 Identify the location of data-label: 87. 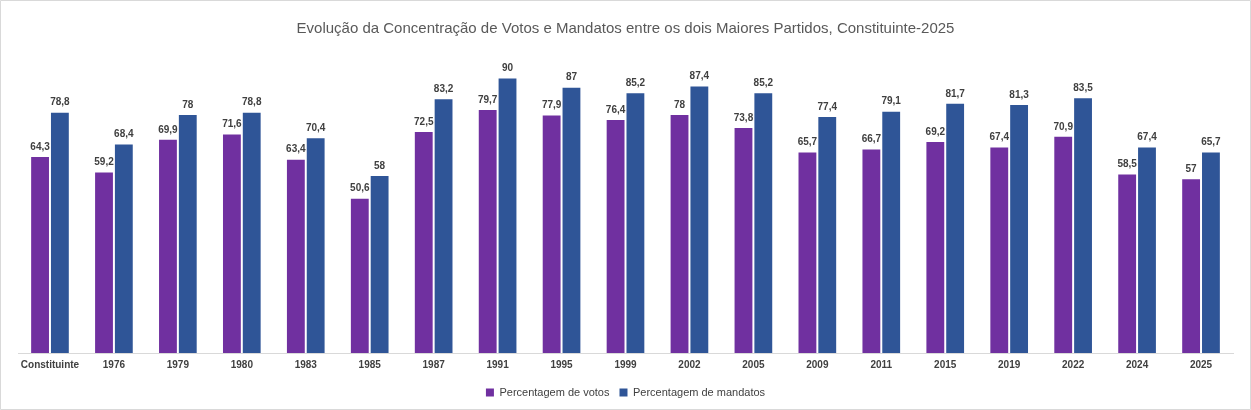
(571, 77).